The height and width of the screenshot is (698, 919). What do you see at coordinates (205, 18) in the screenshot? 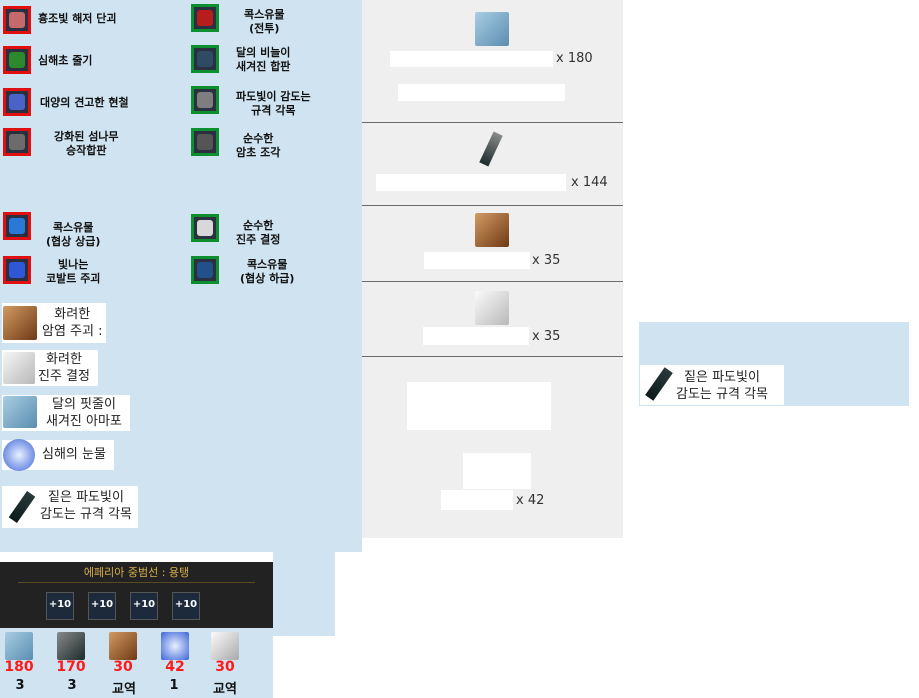
I see `red-relic-icon` at bounding box center [205, 18].